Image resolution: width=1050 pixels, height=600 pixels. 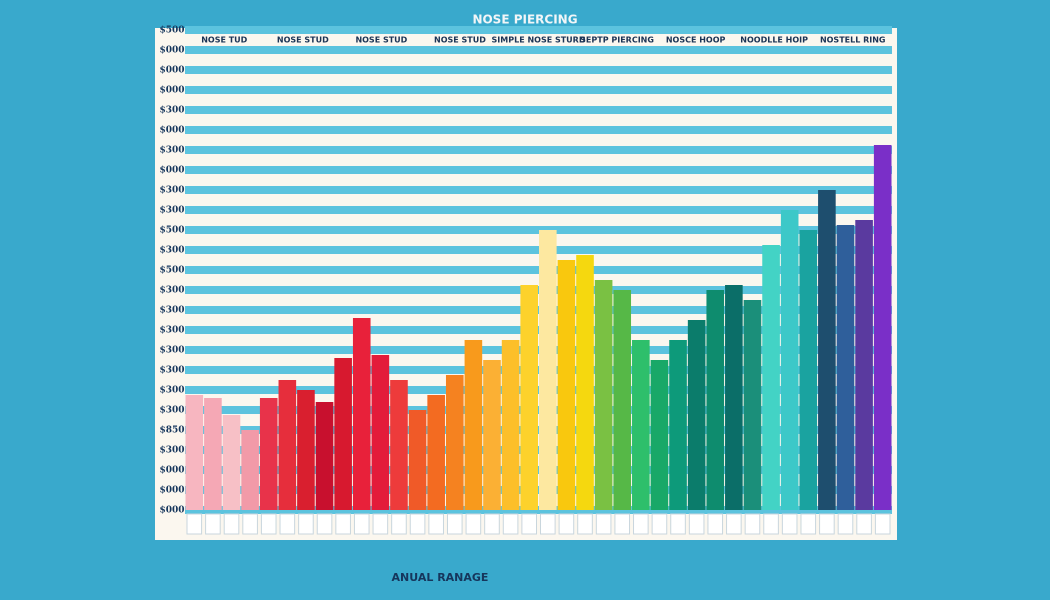 What do you see at coordinates (853, 40) in the screenshot?
I see `group-label: NOSTELL RING` at bounding box center [853, 40].